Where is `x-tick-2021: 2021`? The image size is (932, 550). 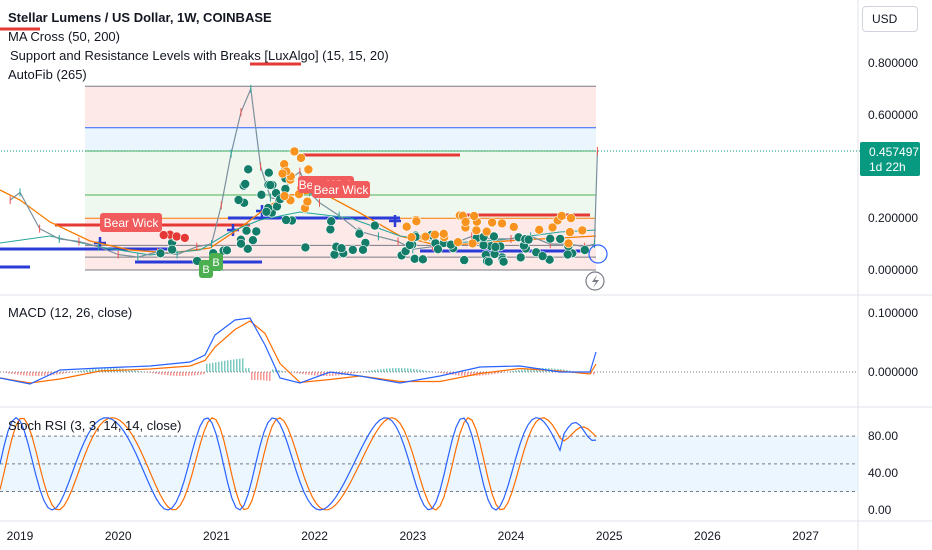 x-tick-2021: 2021 is located at coordinates (216, 536).